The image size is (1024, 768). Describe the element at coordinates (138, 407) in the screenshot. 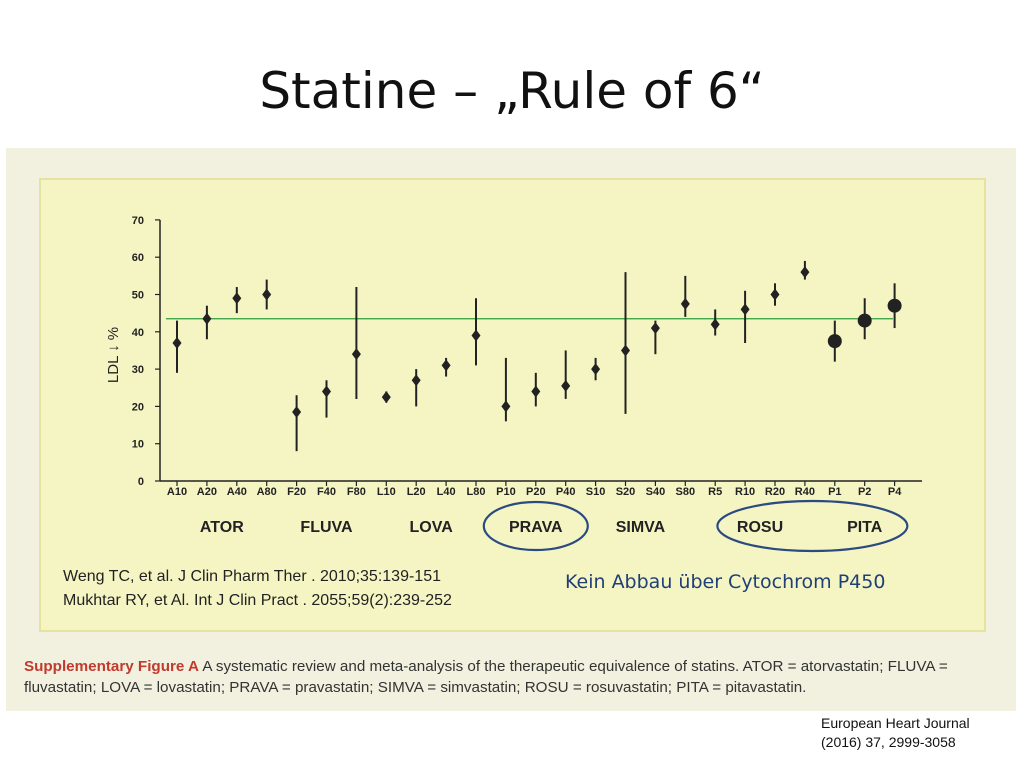

I see `y-tick-label-20: 20` at that location.